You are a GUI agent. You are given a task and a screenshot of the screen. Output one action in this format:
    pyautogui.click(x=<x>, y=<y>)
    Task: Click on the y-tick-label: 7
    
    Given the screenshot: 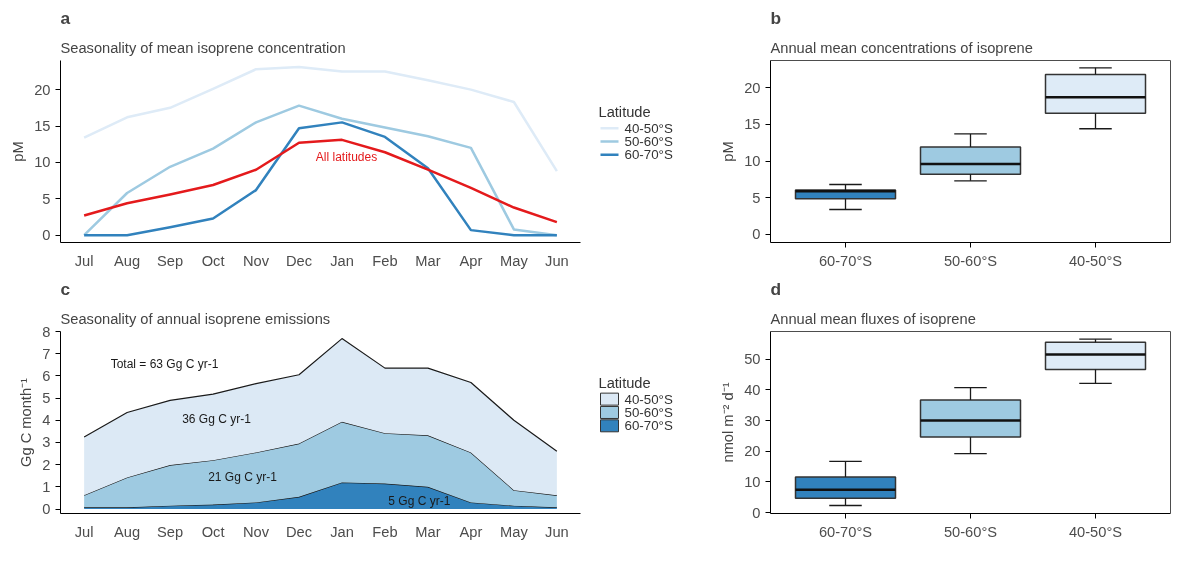 What is the action you would take?
    pyautogui.click(x=46, y=353)
    